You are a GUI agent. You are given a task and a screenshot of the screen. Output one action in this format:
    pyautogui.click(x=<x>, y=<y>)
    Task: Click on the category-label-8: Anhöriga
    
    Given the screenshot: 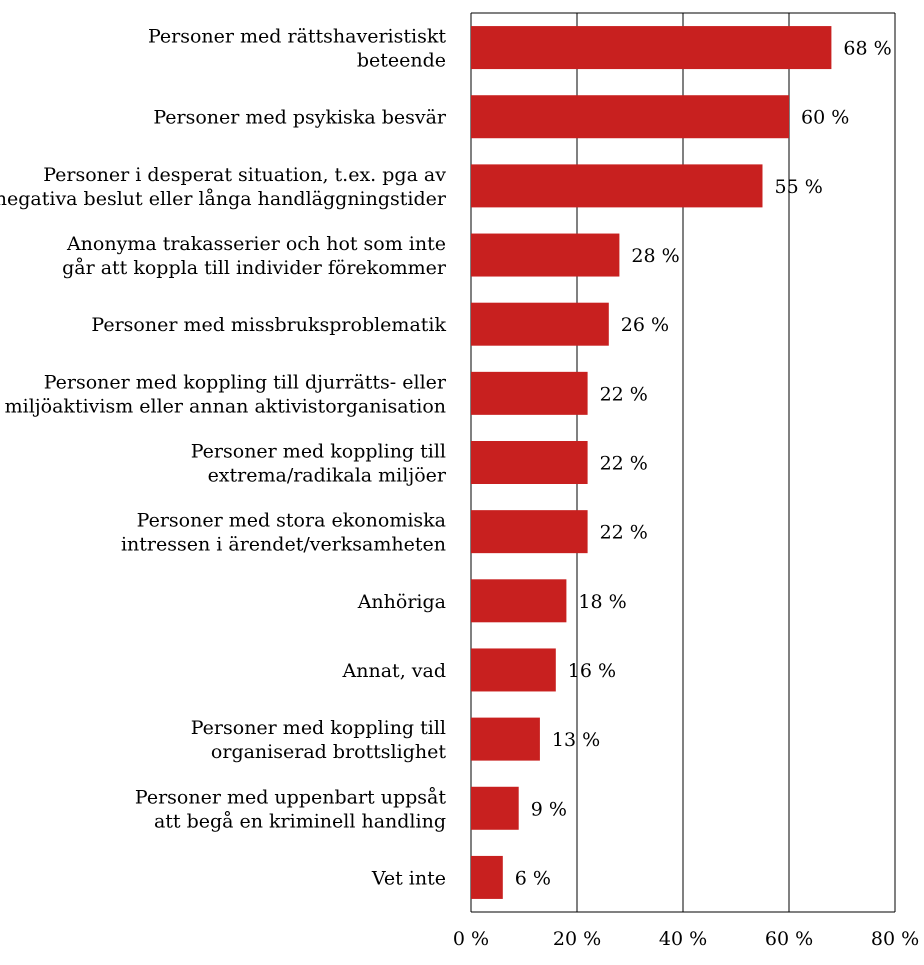 What is the action you would take?
    pyautogui.click(x=401, y=602)
    